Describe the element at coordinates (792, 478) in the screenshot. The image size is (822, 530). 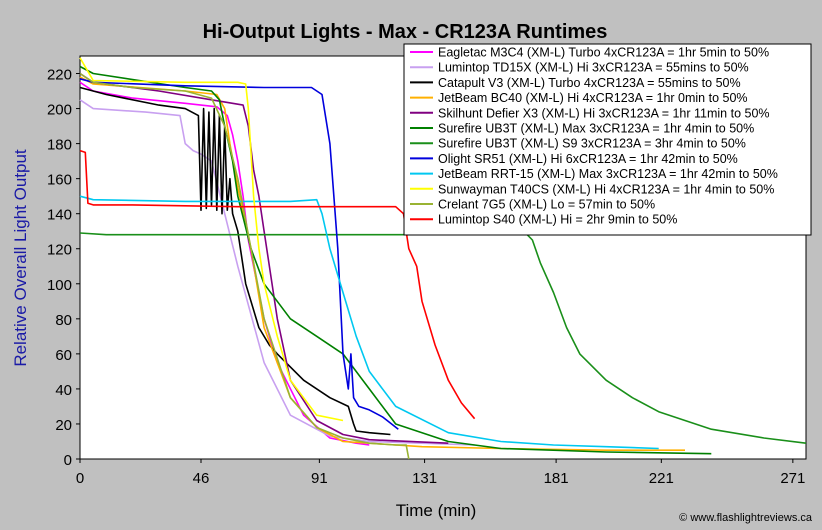
I see `x-tick-label: 271` at that location.